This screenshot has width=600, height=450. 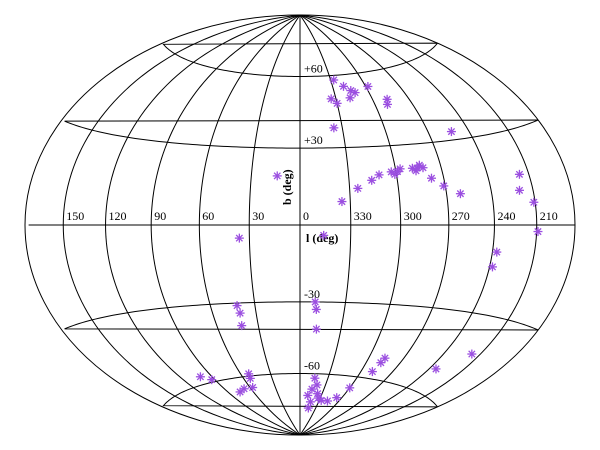 I want to click on y-tick-label: +30, so click(x=313, y=140).